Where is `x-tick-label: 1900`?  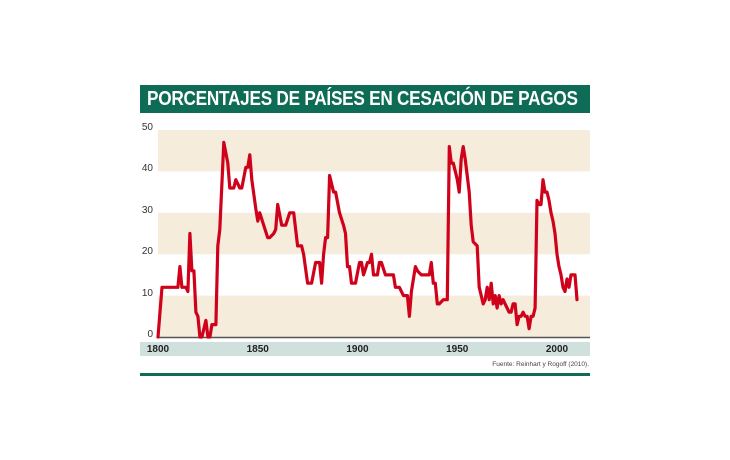
x-tick-label: 1900 is located at coordinates (357, 349).